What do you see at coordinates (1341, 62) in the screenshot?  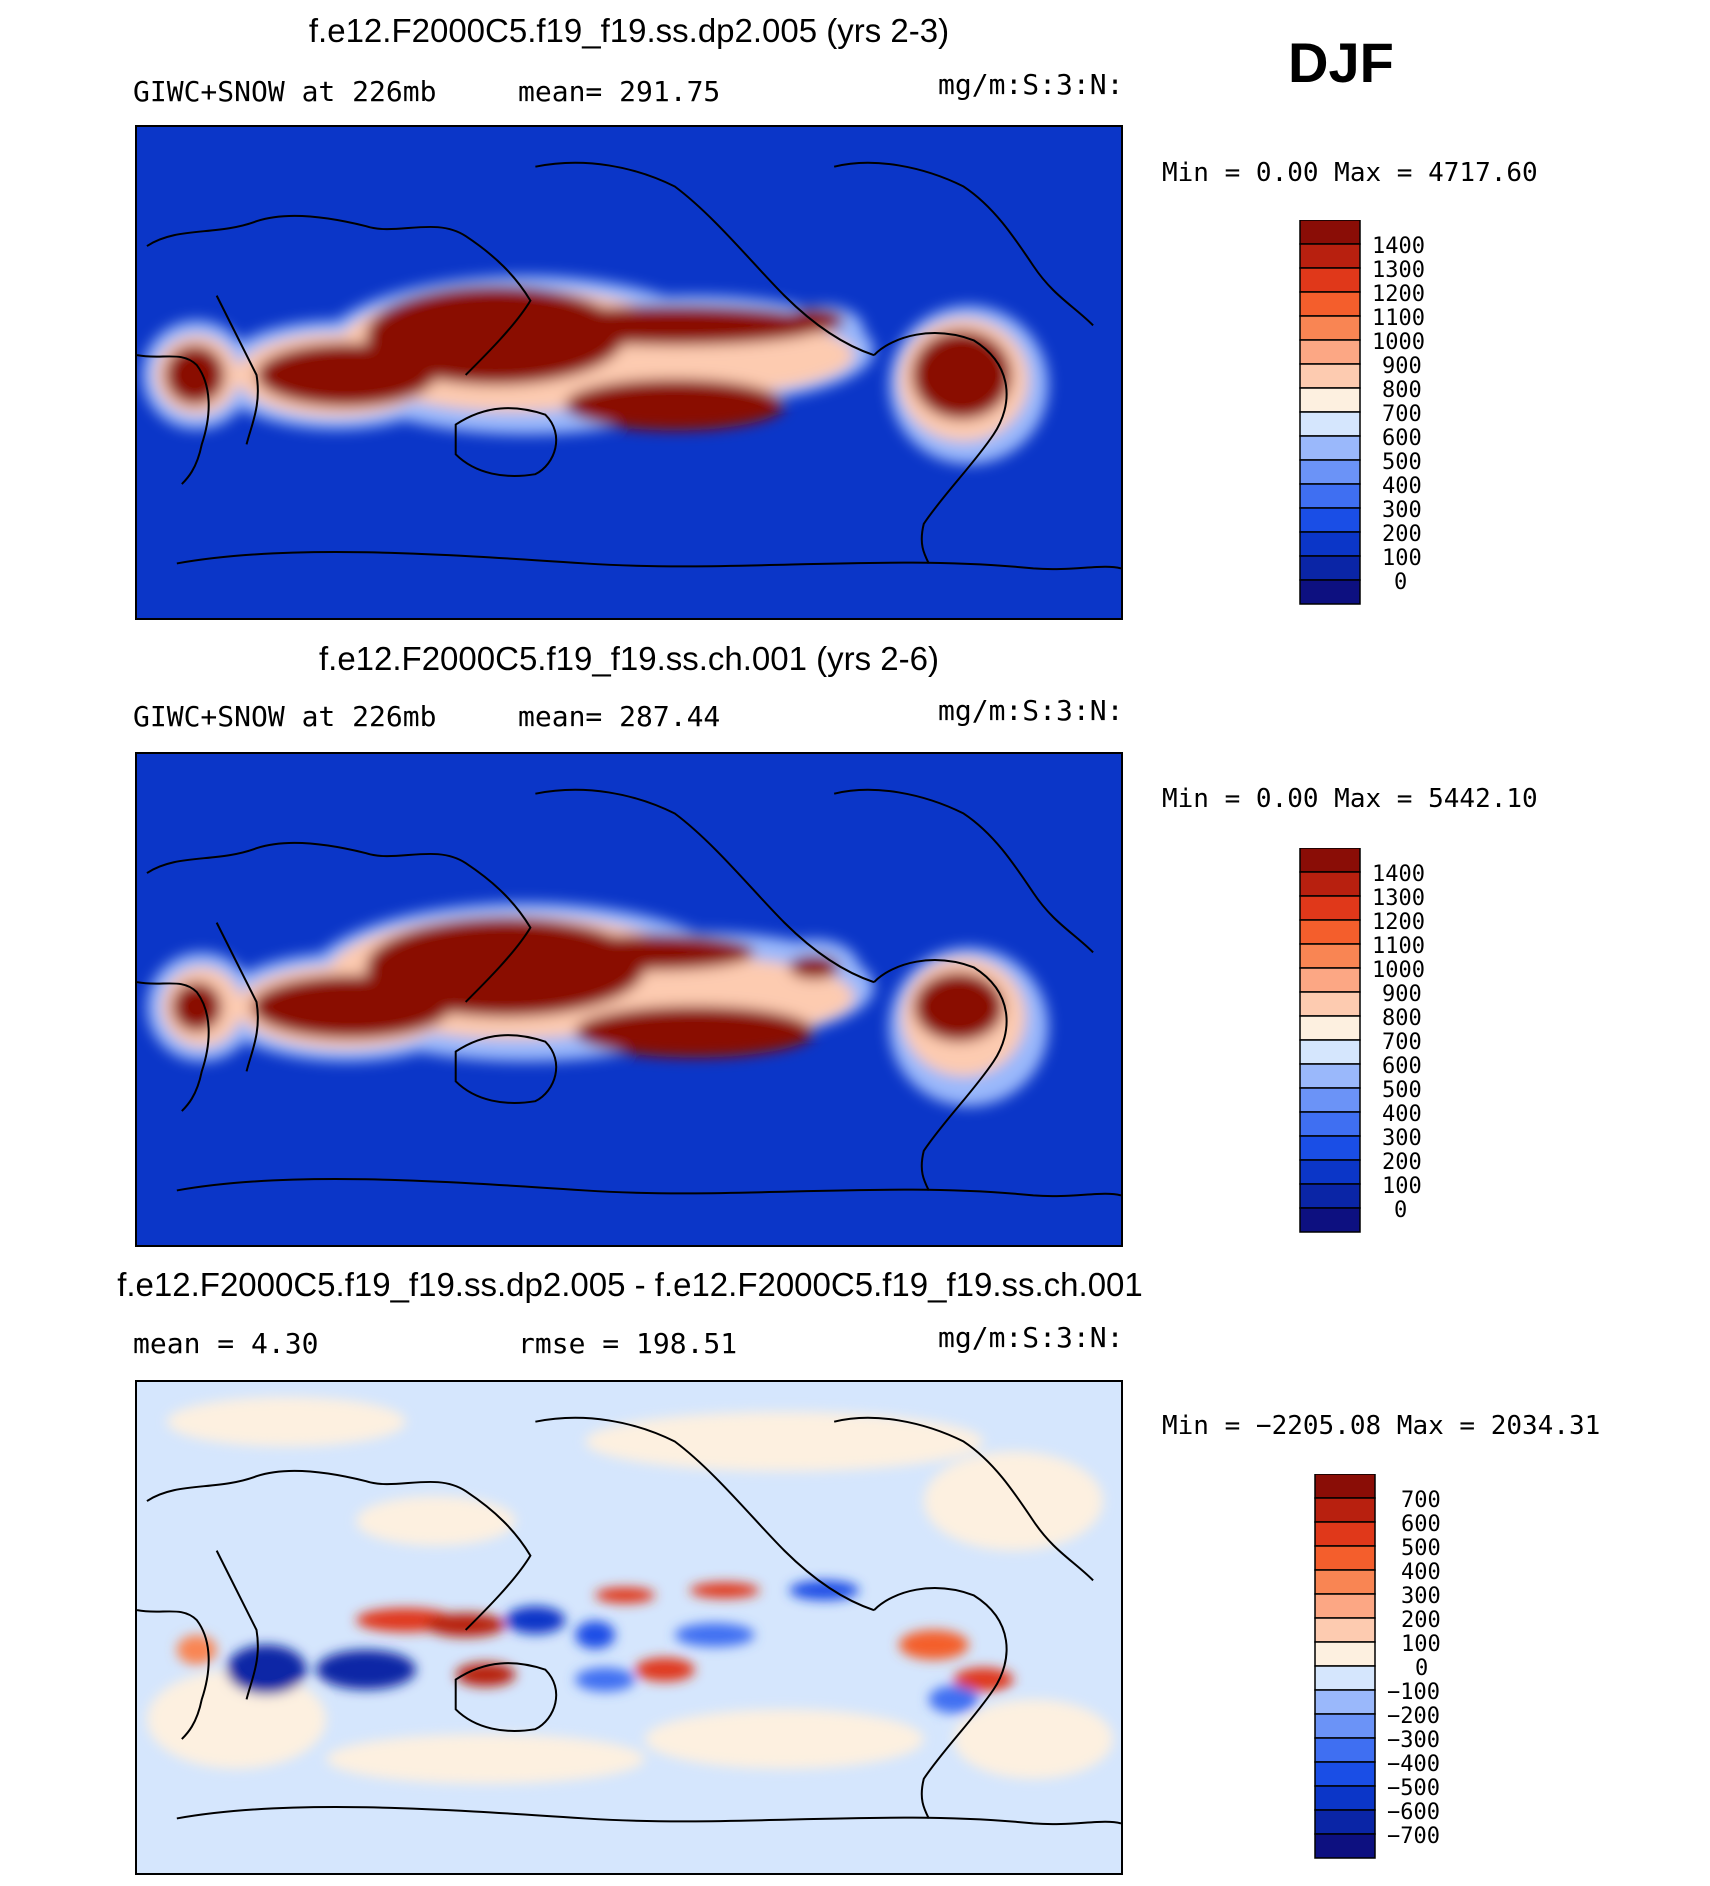 I see `season-label: DJF` at bounding box center [1341, 62].